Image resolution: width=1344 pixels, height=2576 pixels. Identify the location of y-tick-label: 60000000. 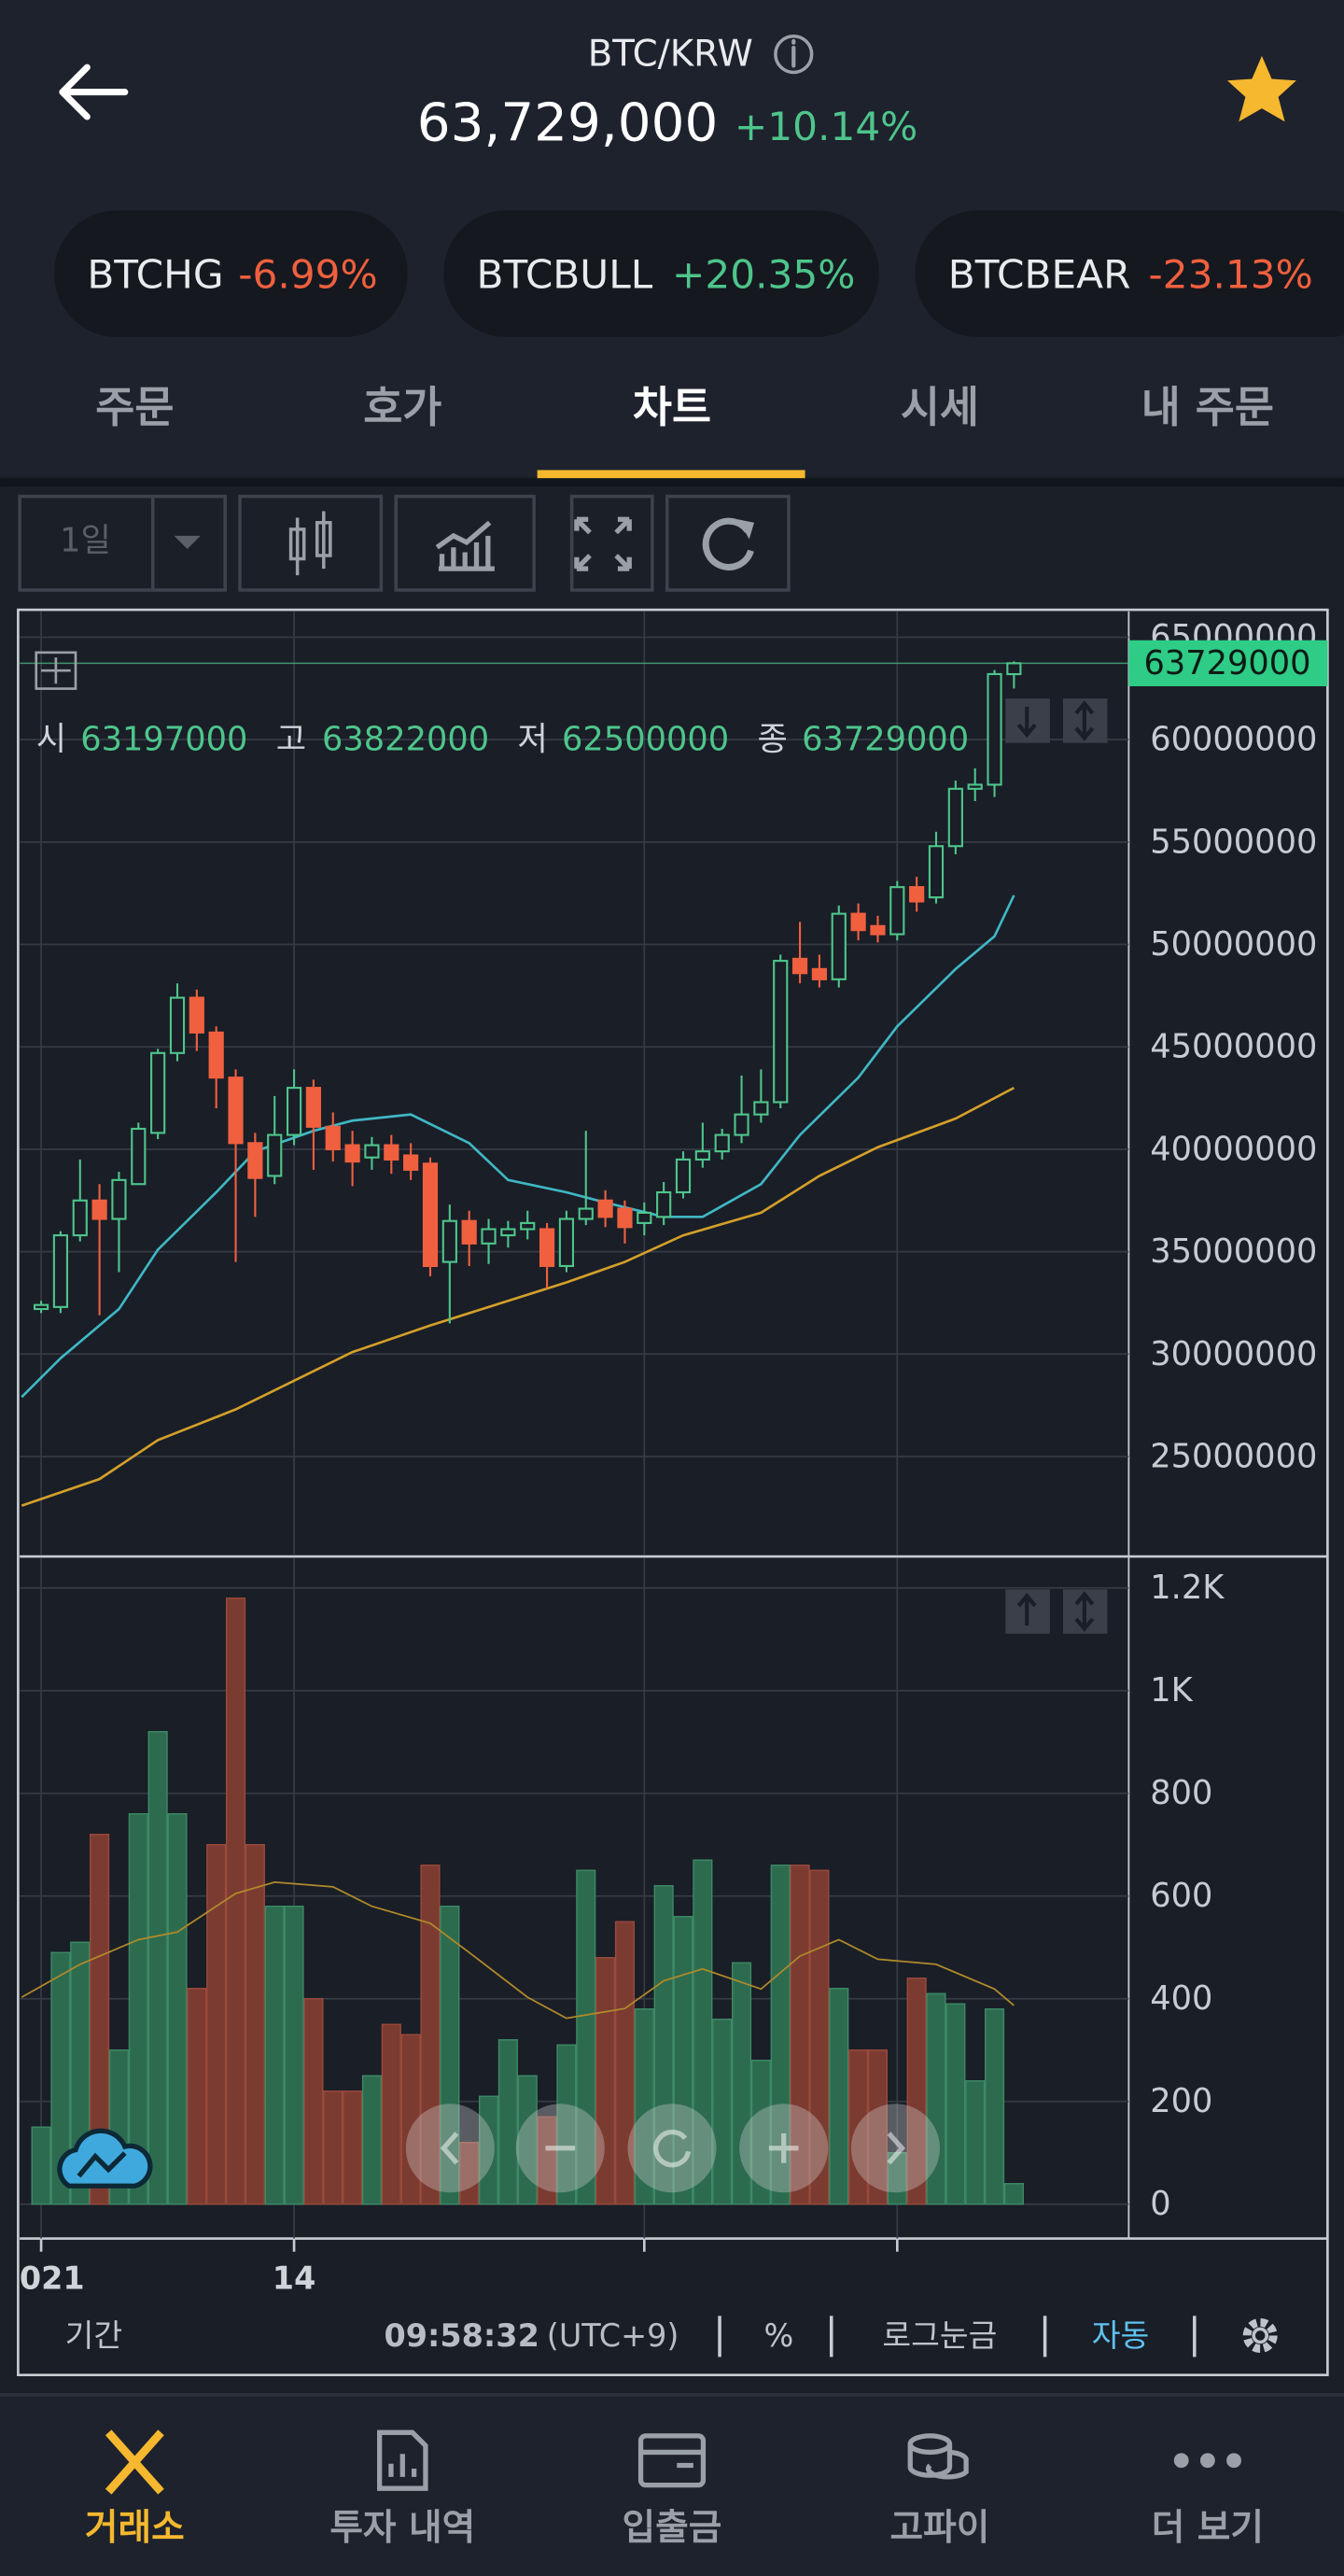
(1233, 740).